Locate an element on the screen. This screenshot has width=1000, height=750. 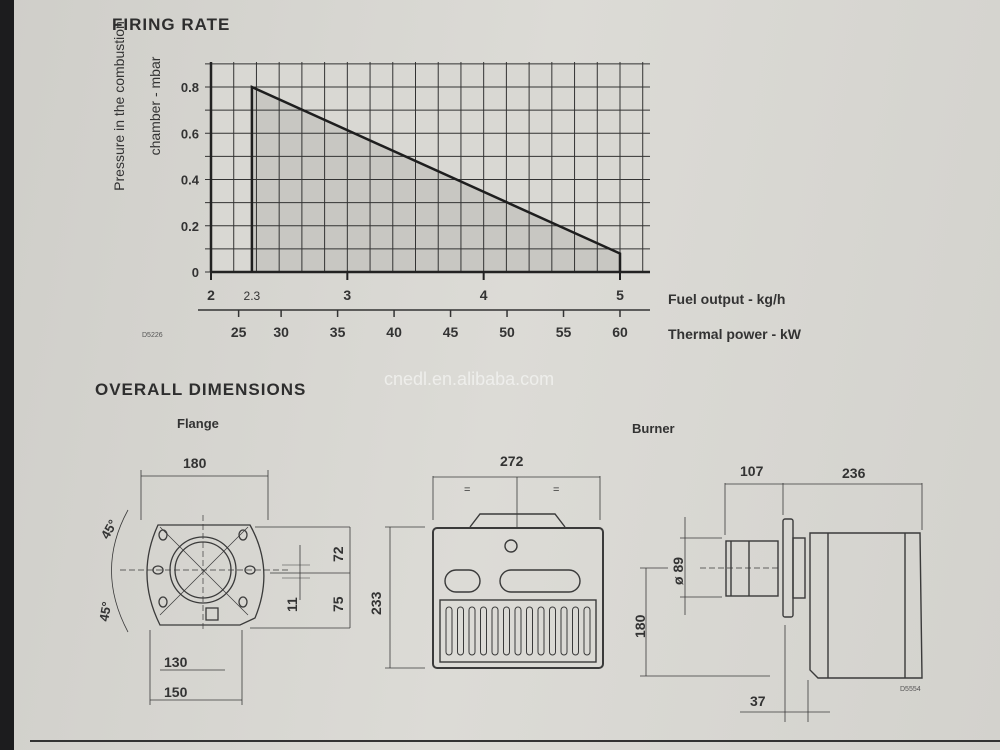
x2-tick-label: 60 is located at coordinates (620, 332).